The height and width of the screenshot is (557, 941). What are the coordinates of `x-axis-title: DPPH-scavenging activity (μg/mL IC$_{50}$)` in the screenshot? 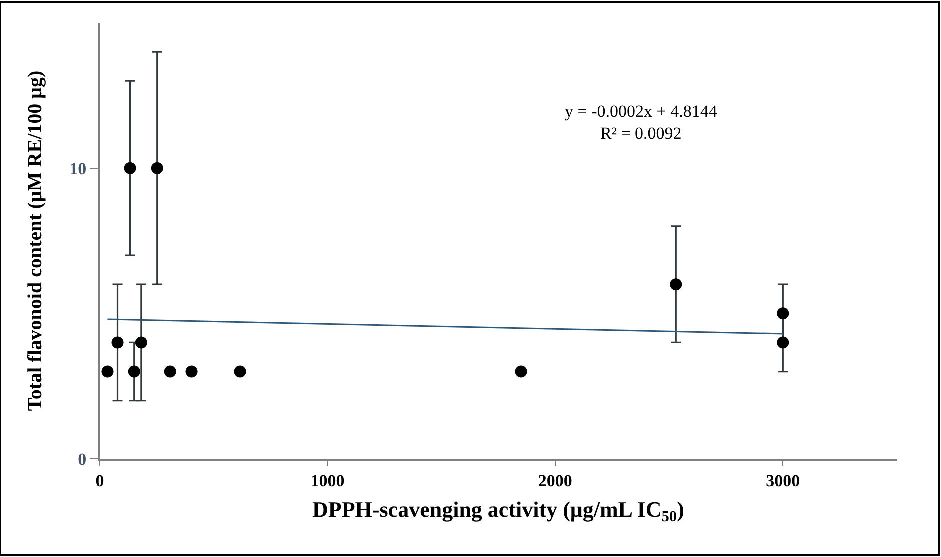 It's located at (498, 511).